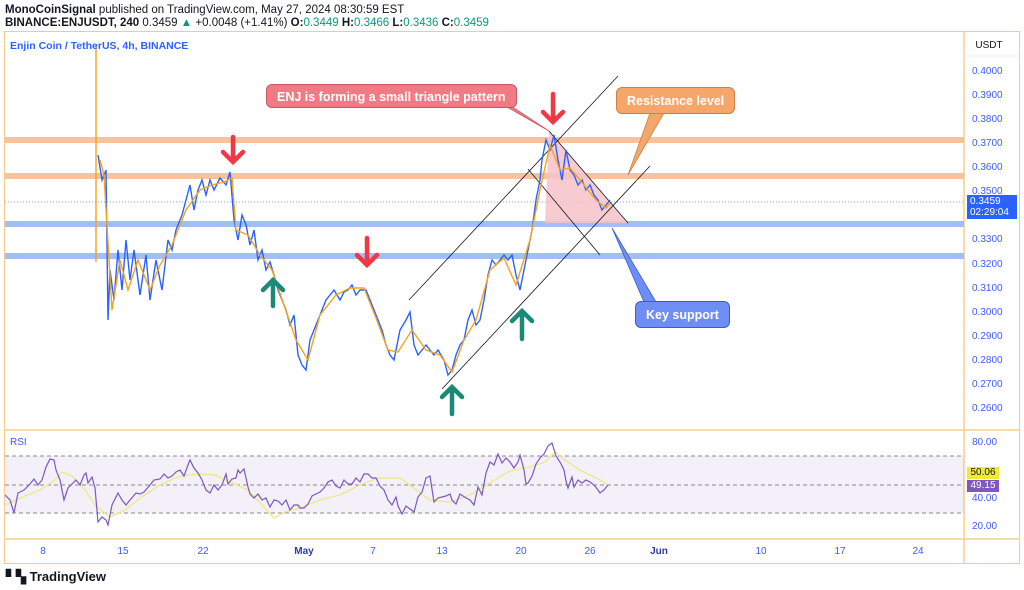 The width and height of the screenshot is (1024, 590). Describe the element at coordinates (50, 10) in the screenshot. I see `author-name: MonoCoinSignal` at that location.